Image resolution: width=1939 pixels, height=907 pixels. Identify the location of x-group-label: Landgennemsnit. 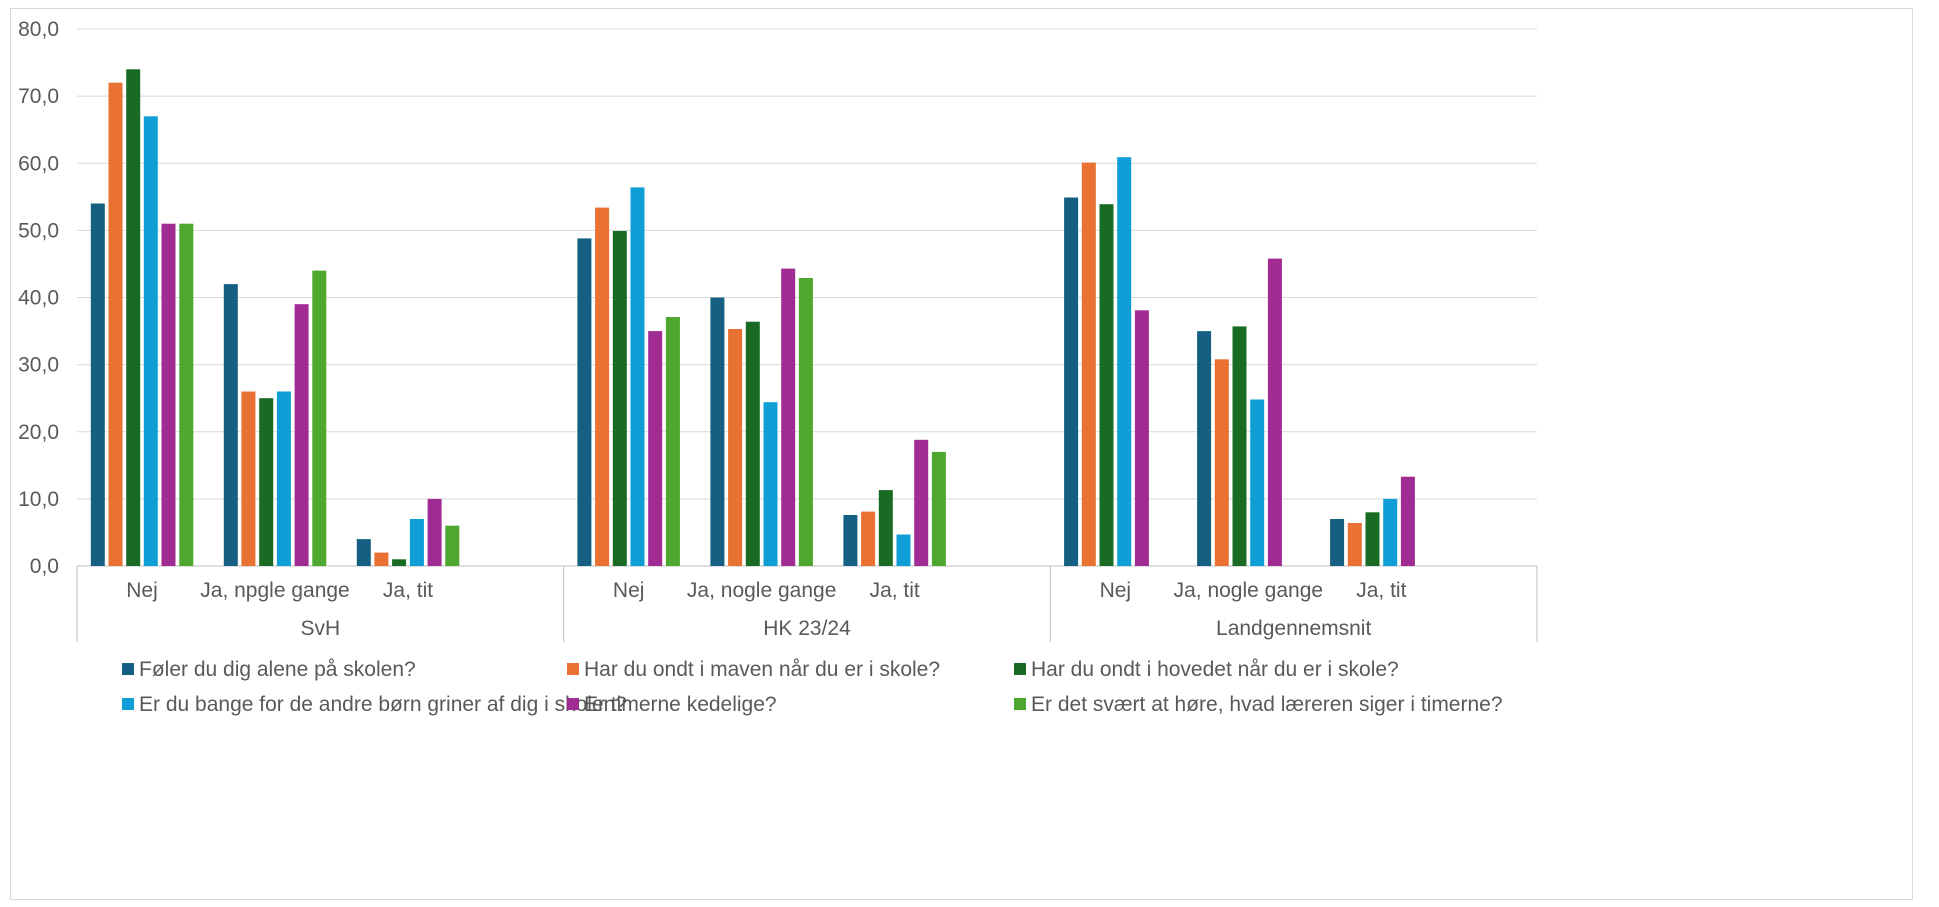
(1293, 628).